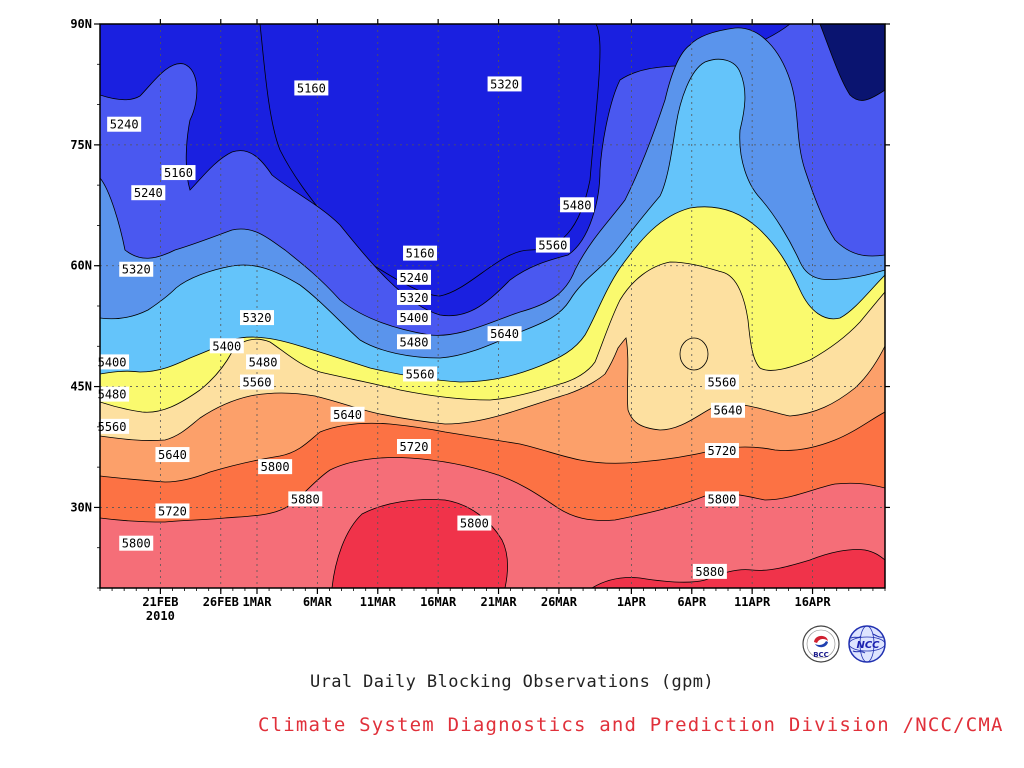 Image resolution: width=1024 pixels, height=768 pixels. I want to click on x-tick-label: 16MAR, so click(438, 602).